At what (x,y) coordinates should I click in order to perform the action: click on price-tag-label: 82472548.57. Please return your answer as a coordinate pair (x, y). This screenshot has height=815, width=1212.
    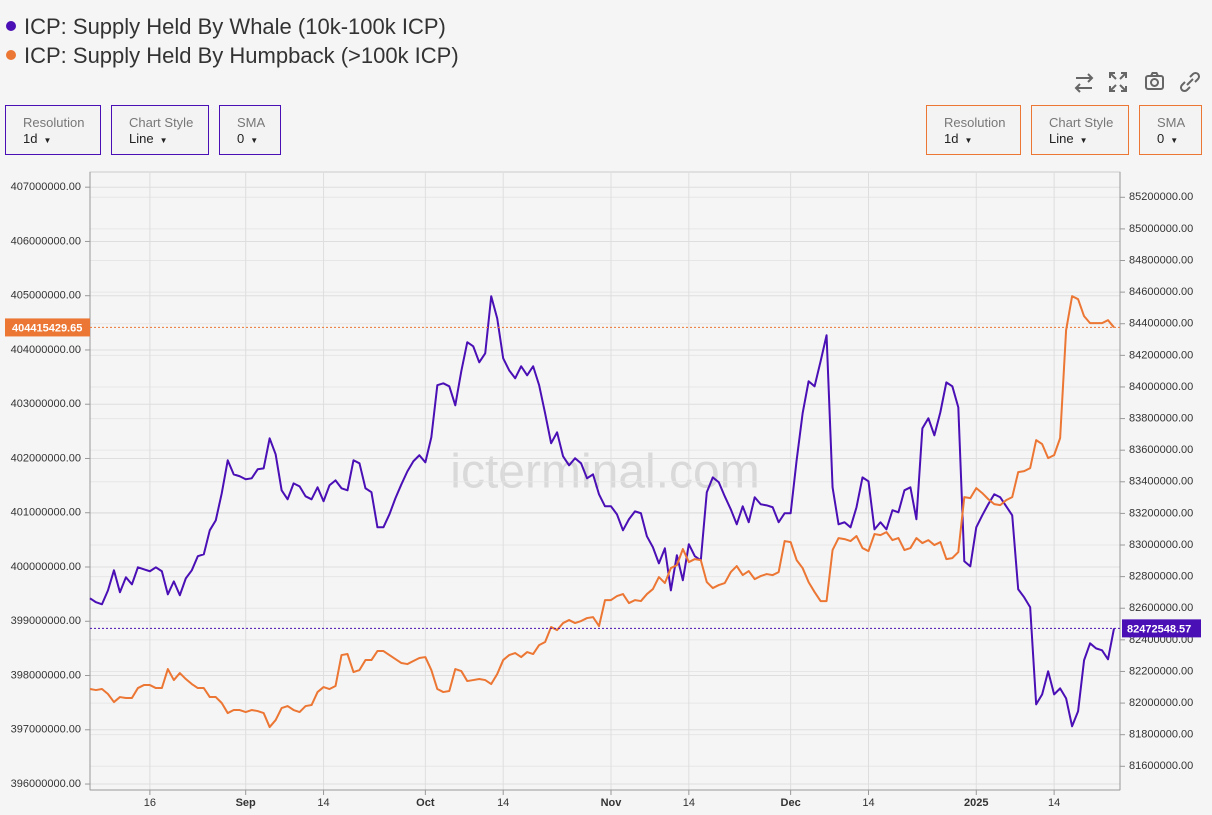
    Looking at the image, I should click on (1159, 629).